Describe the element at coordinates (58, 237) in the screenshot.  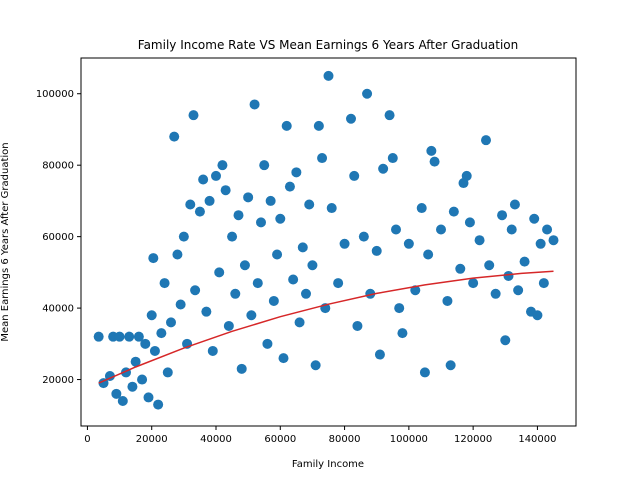
I see `y-tick-label: 60000` at that location.